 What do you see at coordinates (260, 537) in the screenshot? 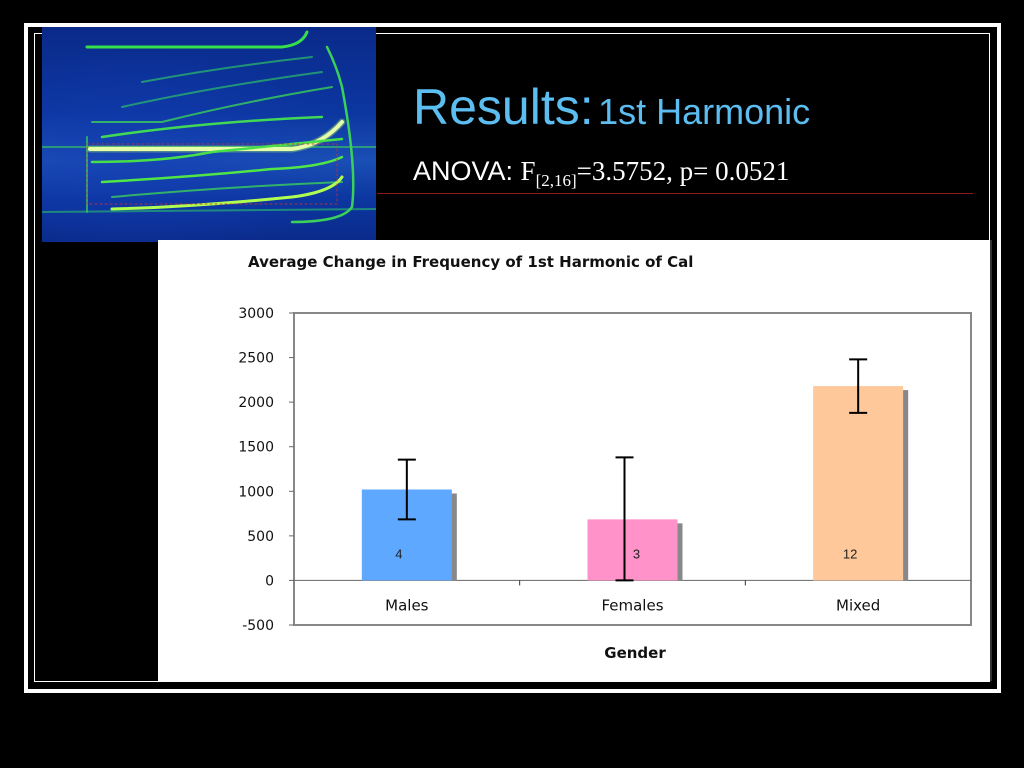
I see `y-tick-label: 500` at bounding box center [260, 537].